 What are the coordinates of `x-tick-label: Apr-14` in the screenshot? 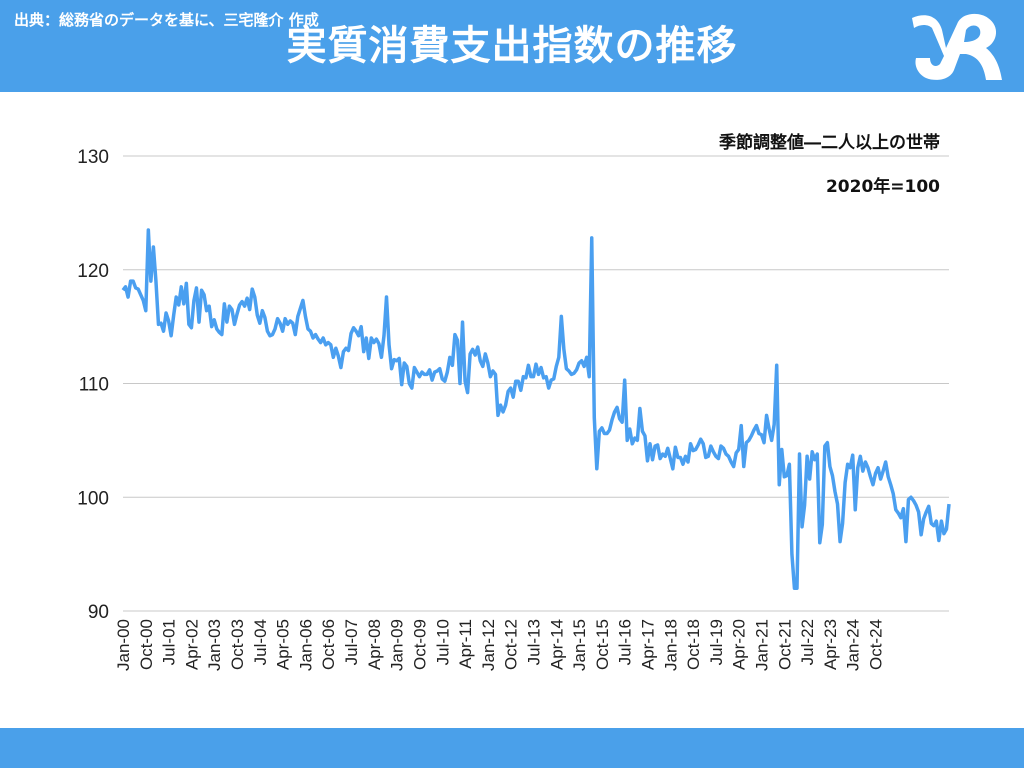 It's located at (556, 644).